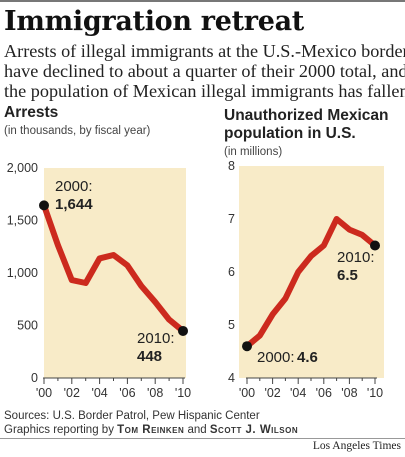 Image resolution: width=405 pixels, height=457 pixels. I want to click on credits-author-2: Scott J. Wilson, so click(254, 430).